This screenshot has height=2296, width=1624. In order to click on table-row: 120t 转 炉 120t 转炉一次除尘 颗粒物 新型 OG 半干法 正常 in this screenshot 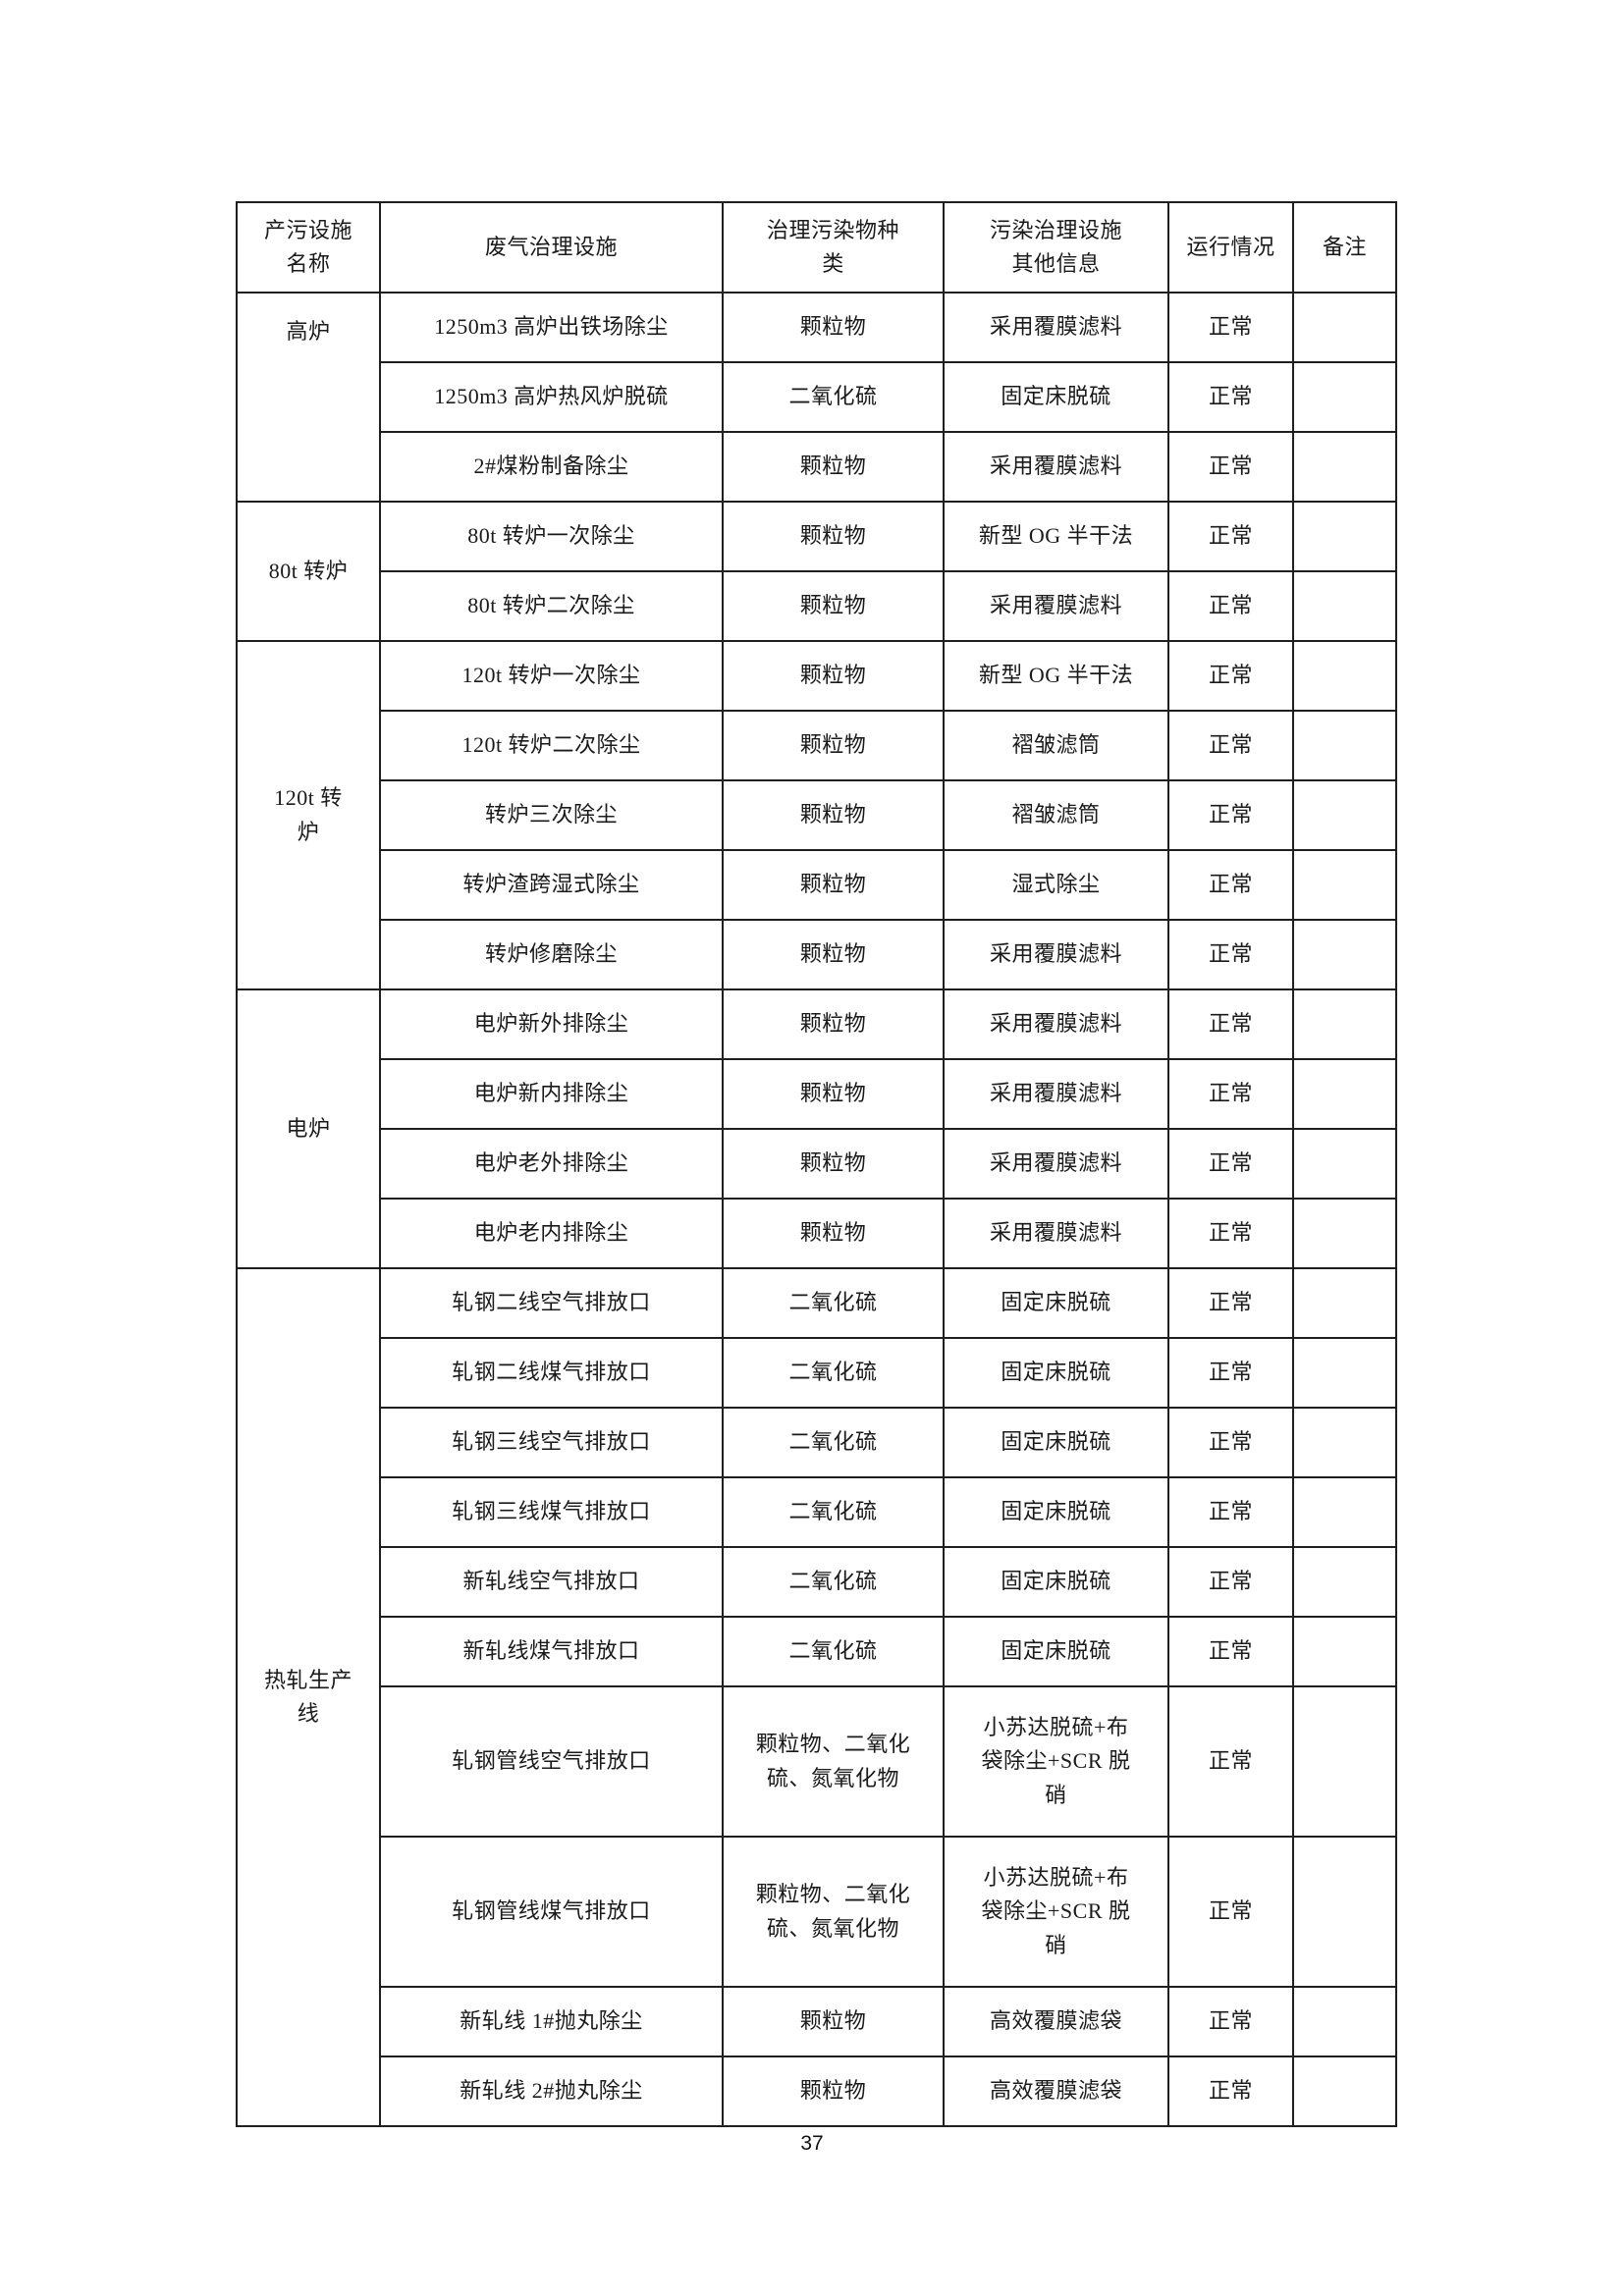, I will do `click(816, 815)`.